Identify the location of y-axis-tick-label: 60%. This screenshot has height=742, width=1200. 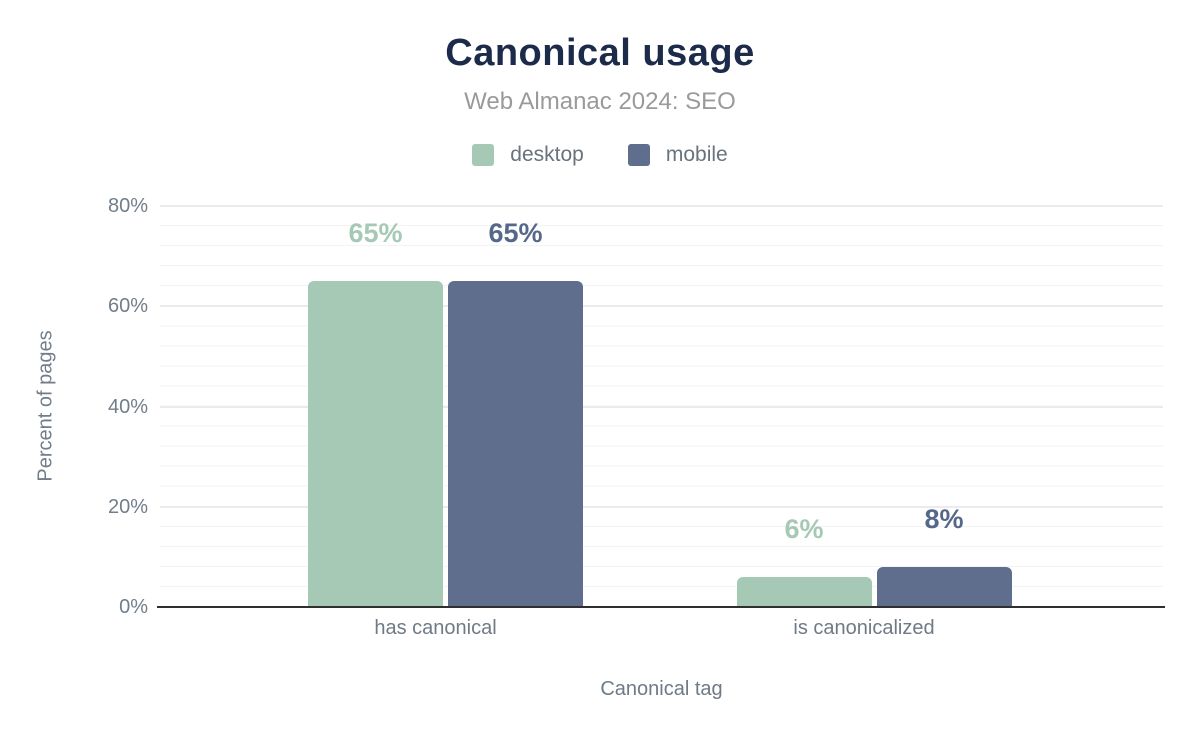
(127, 306).